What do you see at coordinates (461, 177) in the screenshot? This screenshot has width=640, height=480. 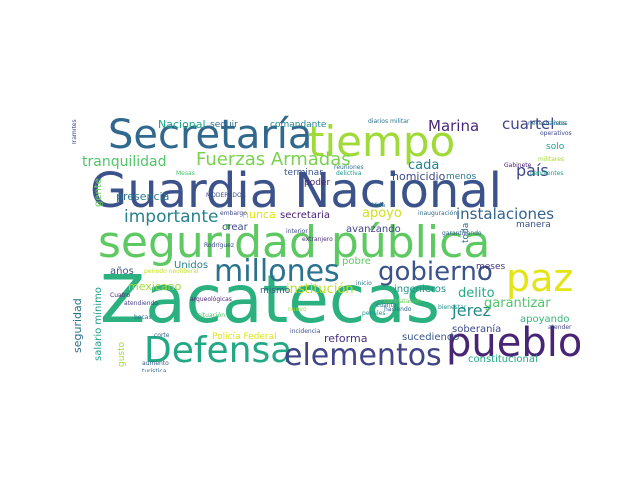 I see `cloud-word-menos: menos` at bounding box center [461, 177].